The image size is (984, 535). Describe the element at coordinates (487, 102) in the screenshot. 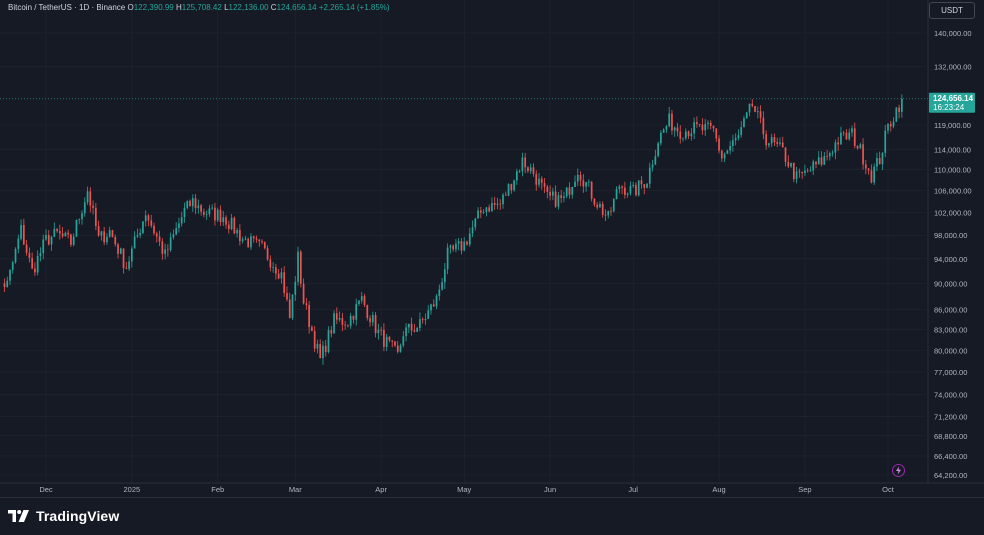

I see `last-price-marker: 124,656.14 16:23:24` at that location.